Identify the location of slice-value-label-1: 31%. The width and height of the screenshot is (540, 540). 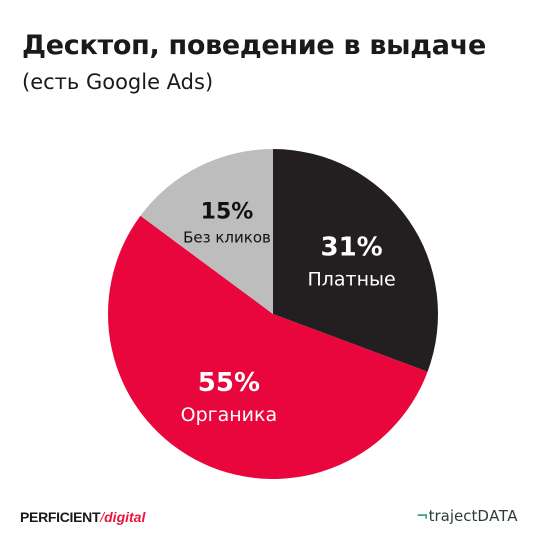
(352, 247).